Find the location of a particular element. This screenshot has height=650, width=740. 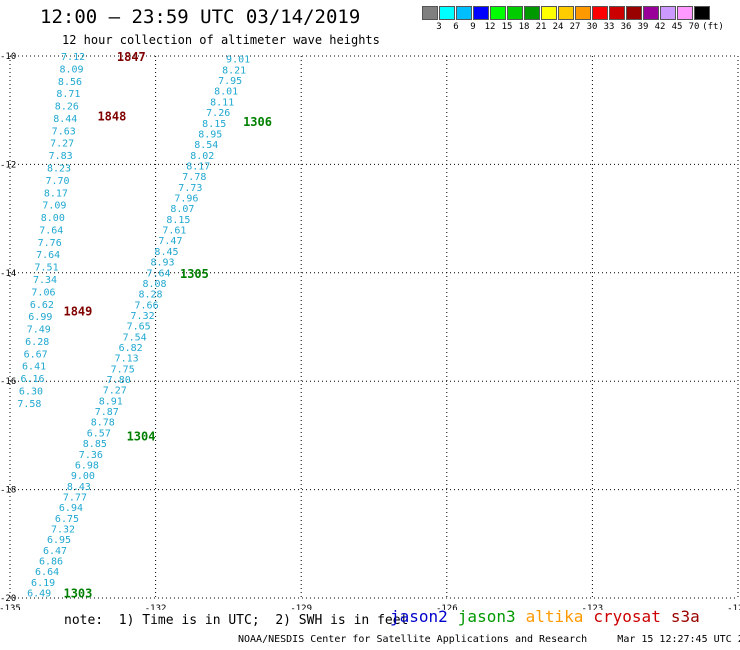

x-tick-label: -120 is located at coordinates (733, 607).